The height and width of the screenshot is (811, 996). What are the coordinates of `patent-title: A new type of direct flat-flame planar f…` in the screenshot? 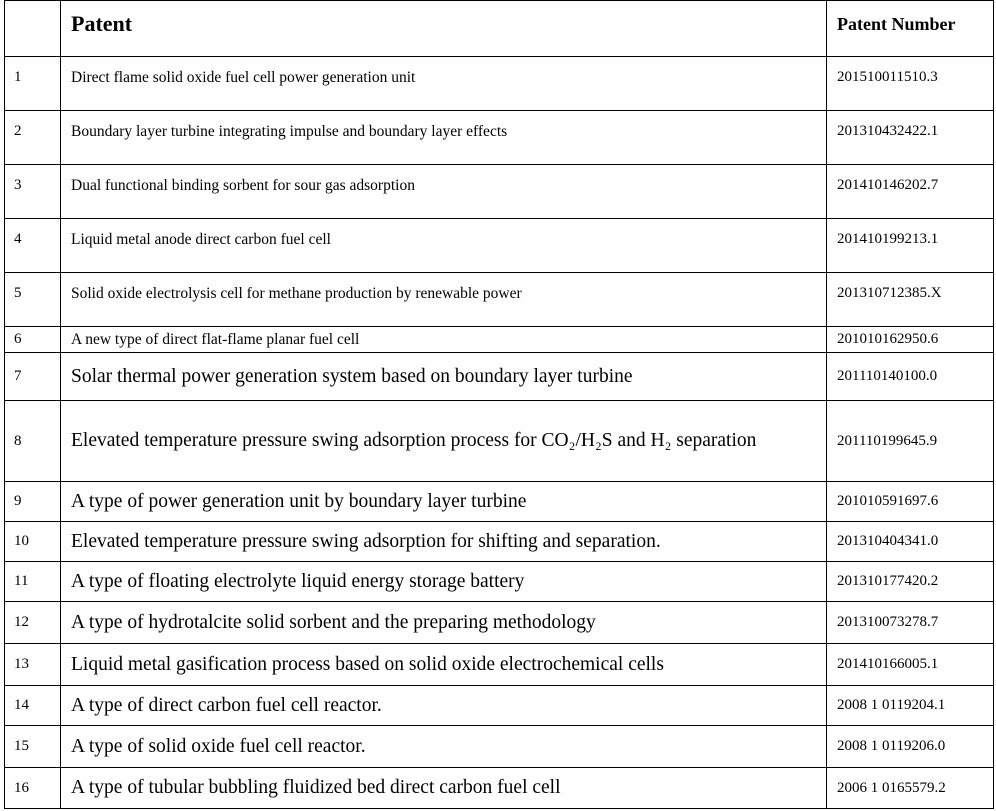 It's located at (443, 339).